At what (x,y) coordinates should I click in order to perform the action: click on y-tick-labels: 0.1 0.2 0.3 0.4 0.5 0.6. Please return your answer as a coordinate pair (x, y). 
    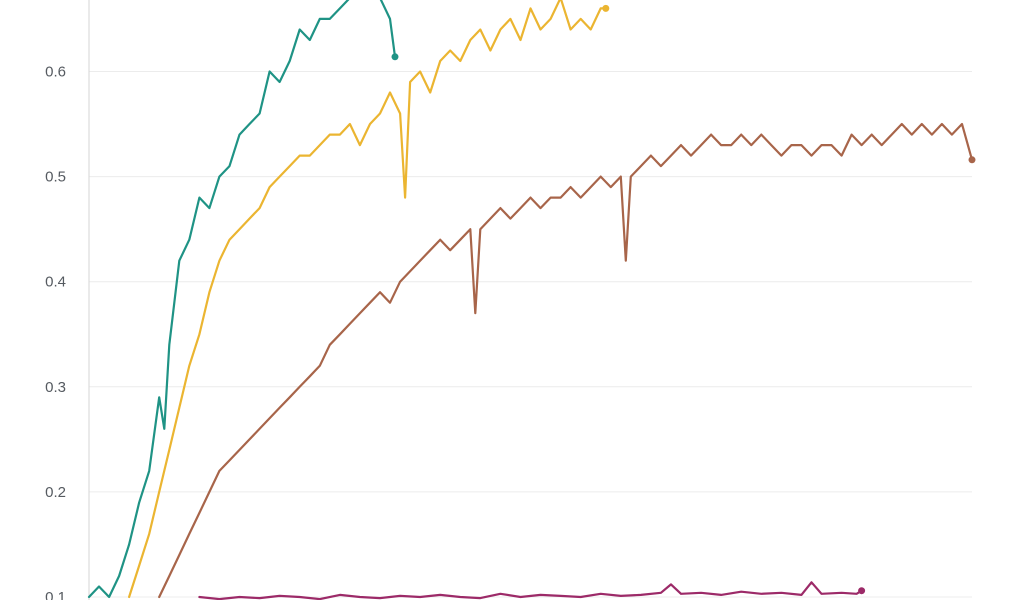
    Looking at the image, I should click on (55, 332).